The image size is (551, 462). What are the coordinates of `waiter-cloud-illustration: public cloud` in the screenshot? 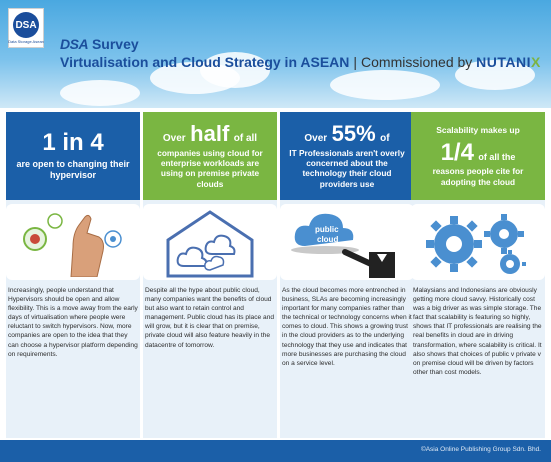 It's located at (347, 242).